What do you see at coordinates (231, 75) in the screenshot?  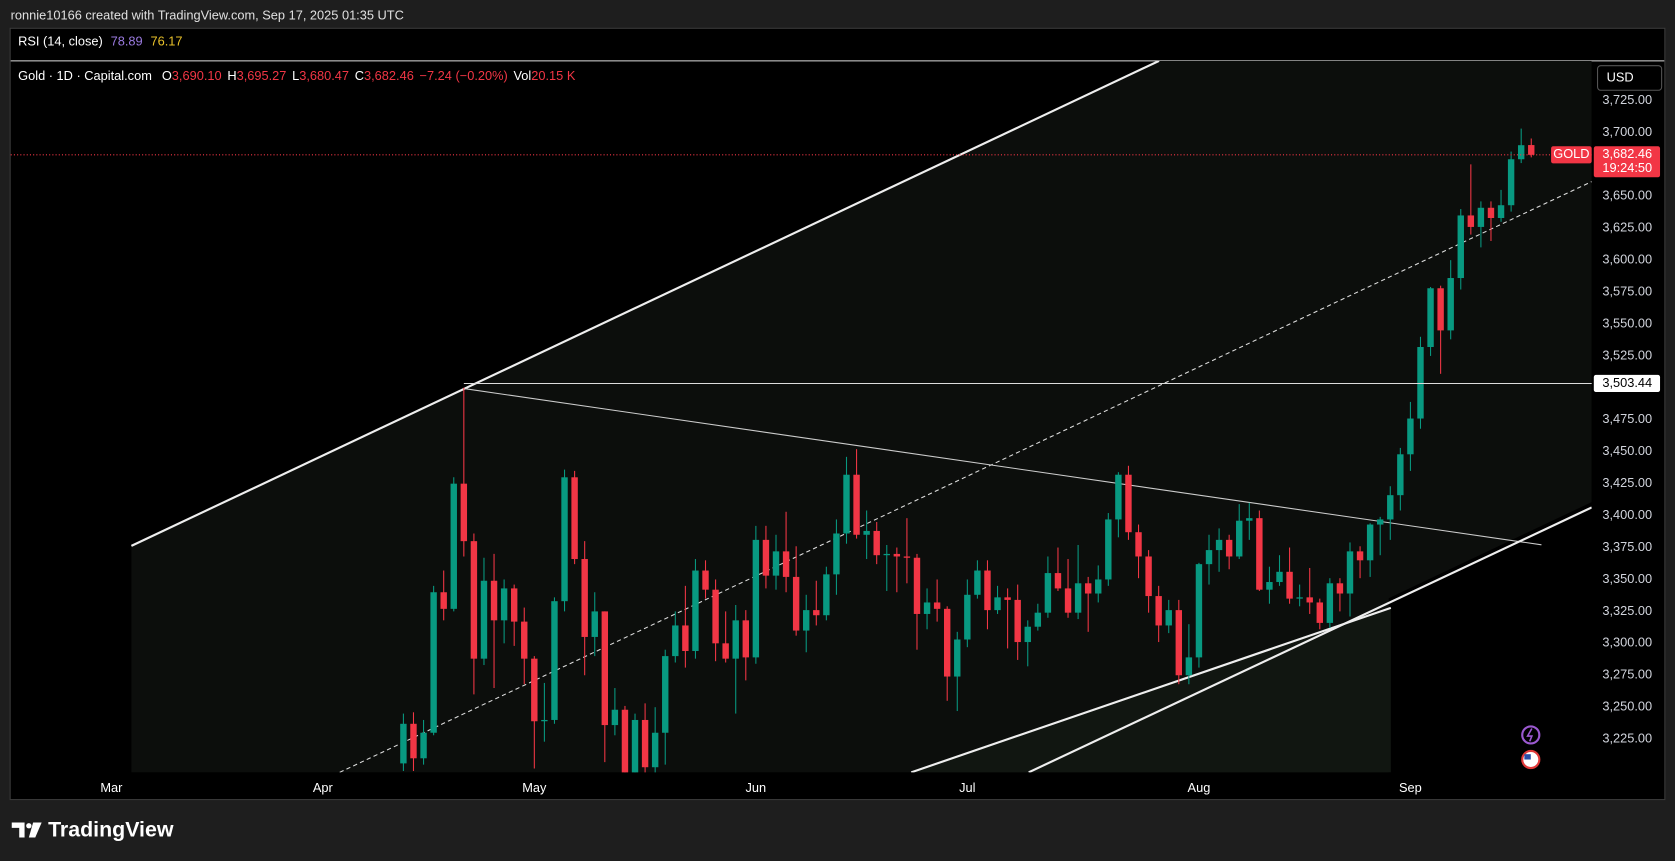 I see `high-key: H` at bounding box center [231, 75].